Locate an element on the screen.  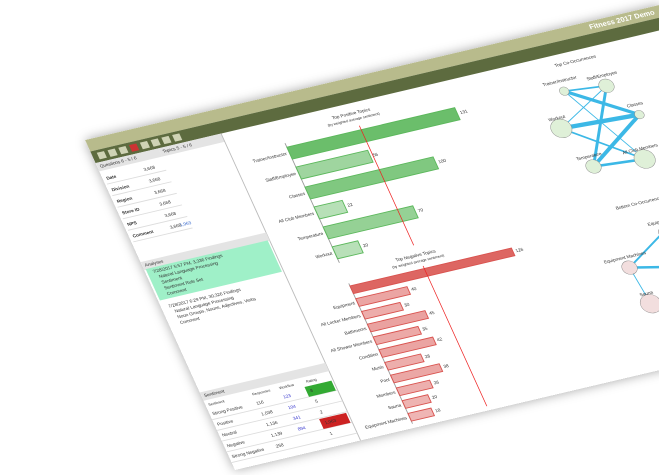
analyses-title: Analyses is located at coordinates (154, 263).